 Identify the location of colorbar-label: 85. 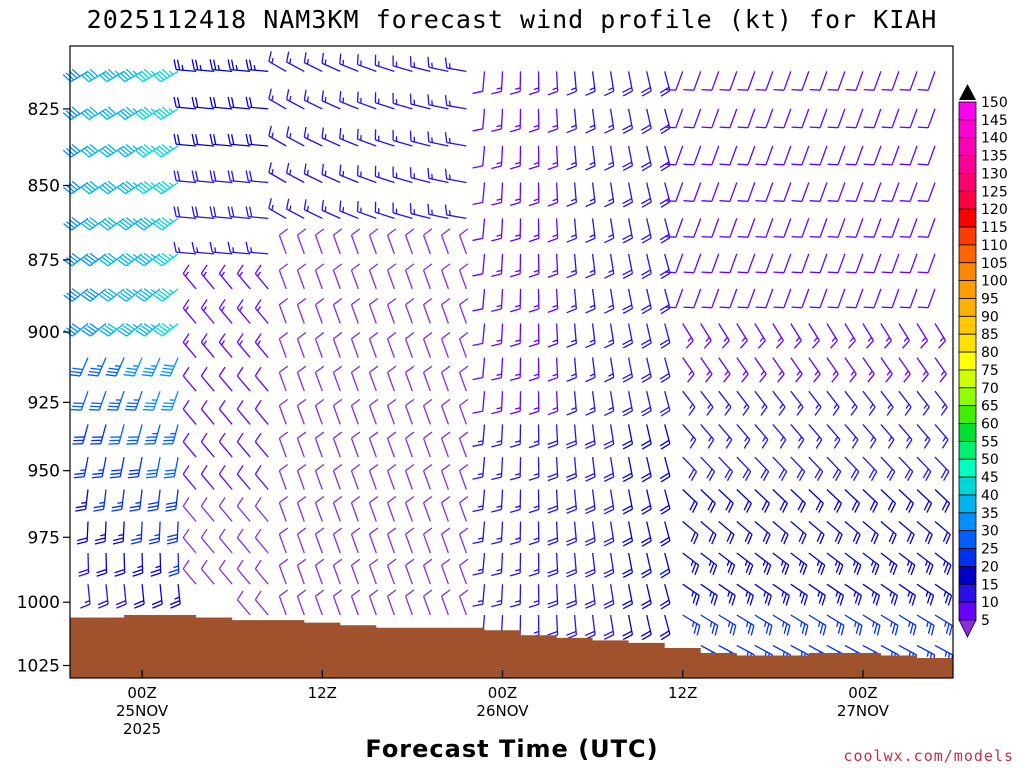
(990, 335).